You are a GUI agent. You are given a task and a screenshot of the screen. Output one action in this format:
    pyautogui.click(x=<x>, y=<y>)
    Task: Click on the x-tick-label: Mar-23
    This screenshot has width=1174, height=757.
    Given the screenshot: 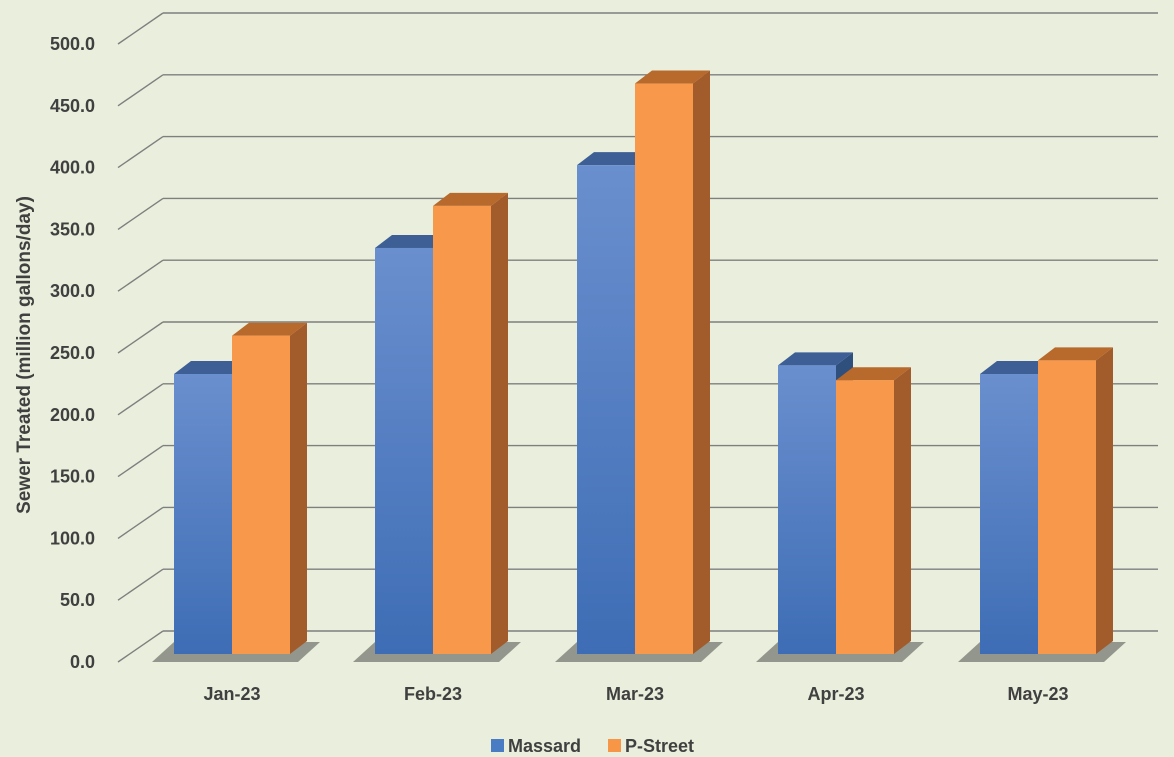 What is the action you would take?
    pyautogui.click(x=635, y=694)
    